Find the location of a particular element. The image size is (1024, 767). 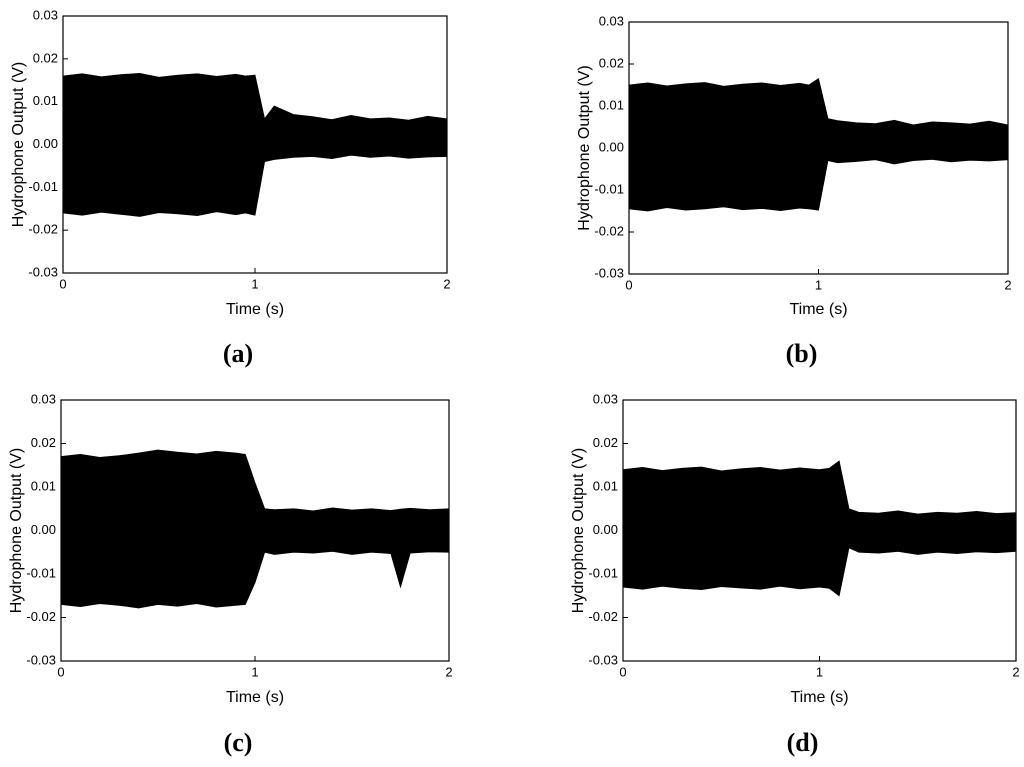

panel-label: (a) is located at coordinates (238, 353).